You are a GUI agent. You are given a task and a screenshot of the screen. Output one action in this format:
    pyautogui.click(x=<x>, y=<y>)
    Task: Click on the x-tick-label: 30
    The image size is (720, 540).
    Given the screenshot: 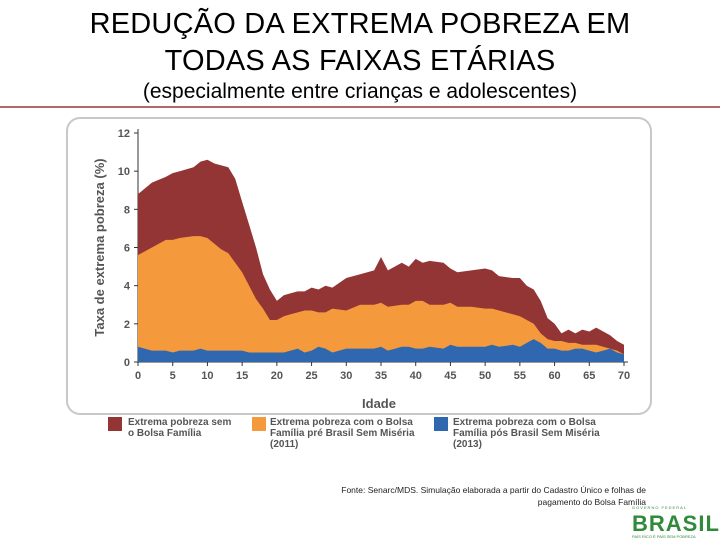 What is the action you would take?
    pyautogui.click(x=346, y=376)
    